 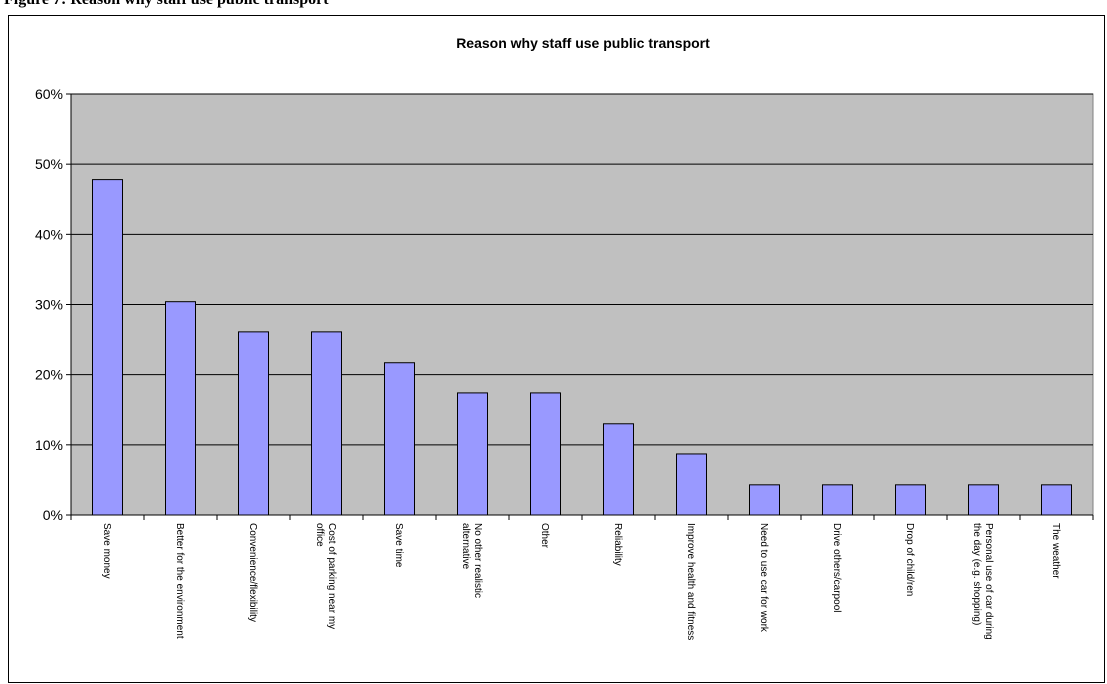 What do you see at coordinates (690, 581) in the screenshot?
I see `x-tick-label: Improve health and fitness` at bounding box center [690, 581].